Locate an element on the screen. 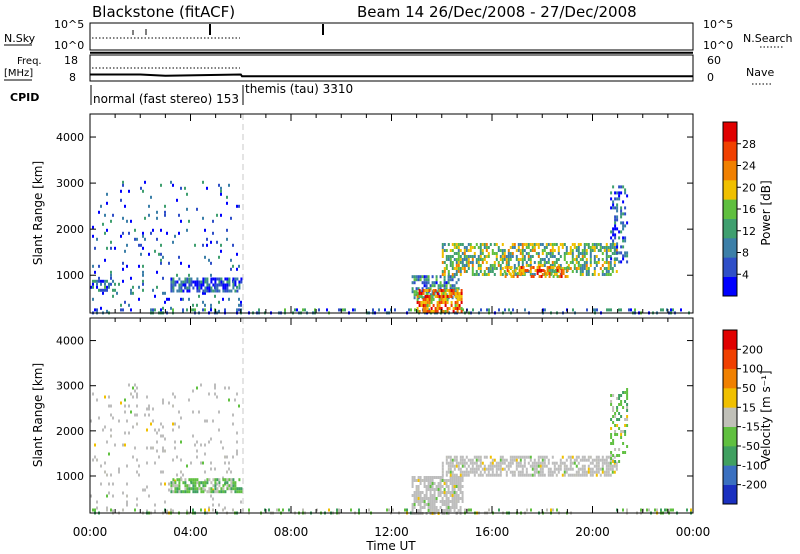 The height and width of the screenshot is (554, 800). velocity-colorbar-segment is located at coordinates (730, 378).